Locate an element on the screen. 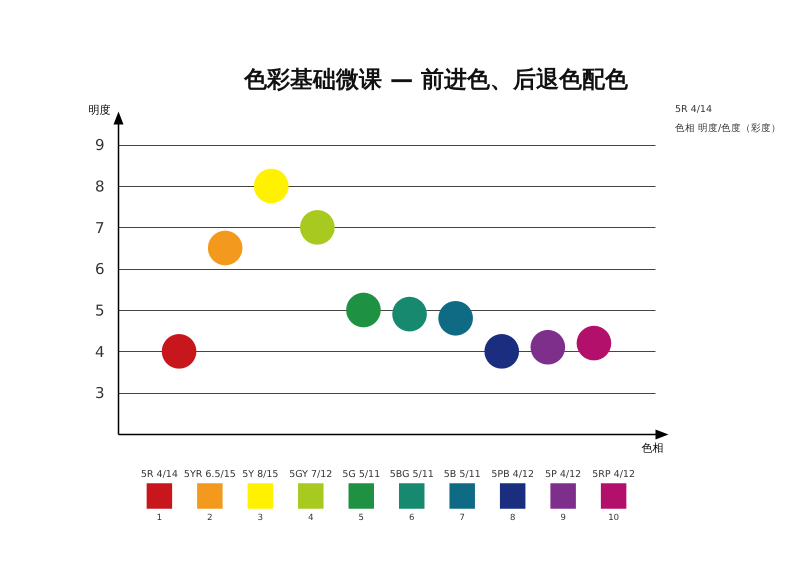 This screenshot has height=565, width=800. x-tick-label: 5PB 4/12 is located at coordinates (512, 474).